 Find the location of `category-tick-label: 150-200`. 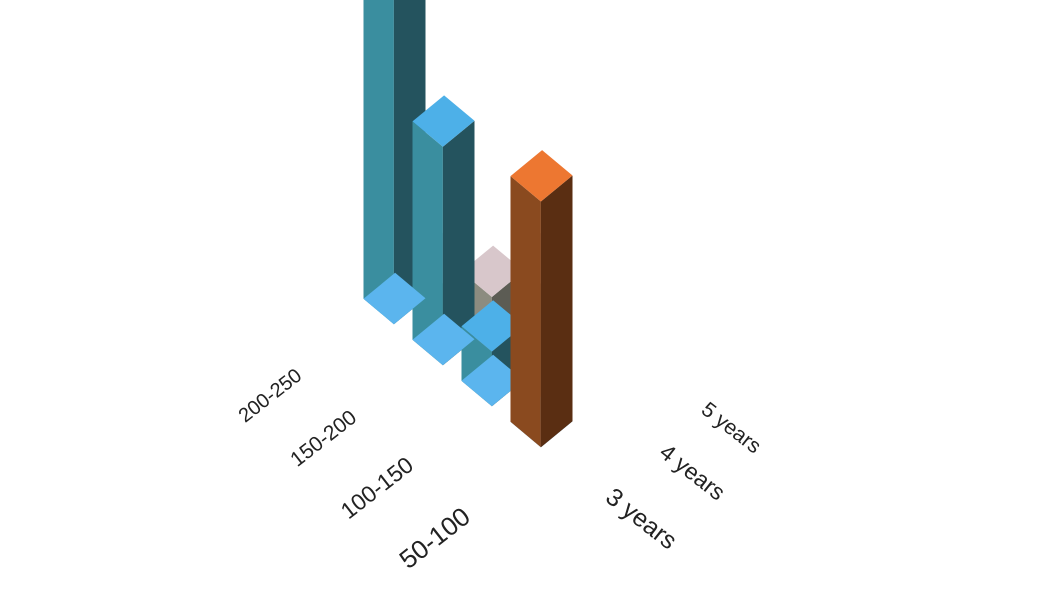

category-tick-label: 150-200 is located at coordinates (323, 439).